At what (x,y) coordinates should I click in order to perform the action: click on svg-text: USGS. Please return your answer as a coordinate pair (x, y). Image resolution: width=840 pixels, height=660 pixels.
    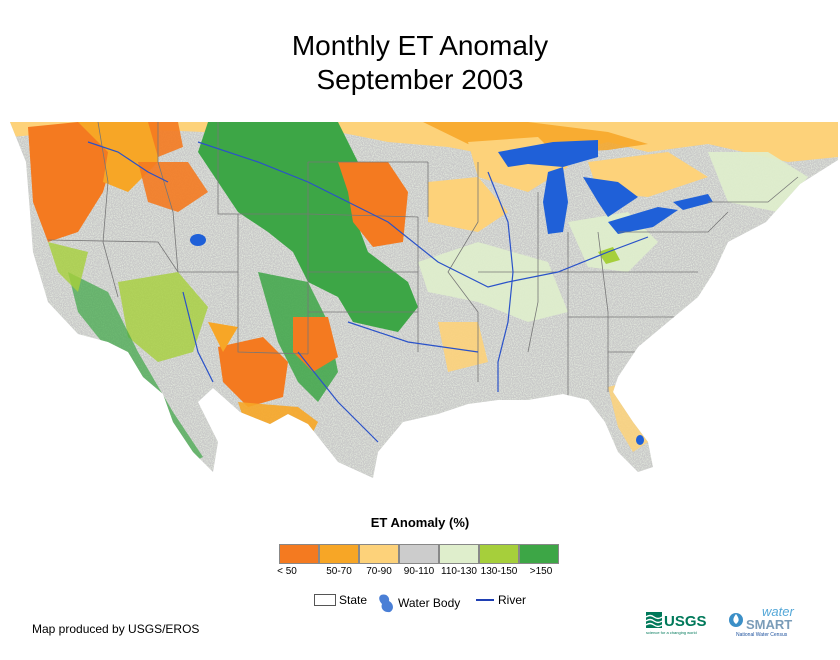
    Looking at the image, I should click on (685, 621).